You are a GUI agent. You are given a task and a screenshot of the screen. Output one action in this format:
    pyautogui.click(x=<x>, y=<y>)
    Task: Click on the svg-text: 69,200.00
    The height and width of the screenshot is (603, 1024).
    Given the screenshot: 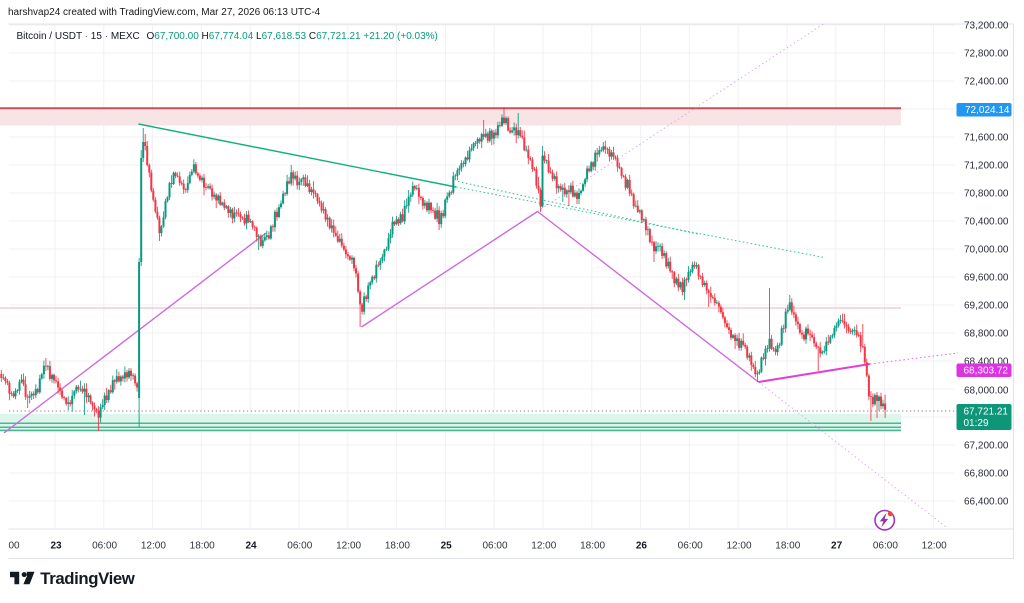 What is the action you would take?
    pyautogui.click(x=986, y=306)
    